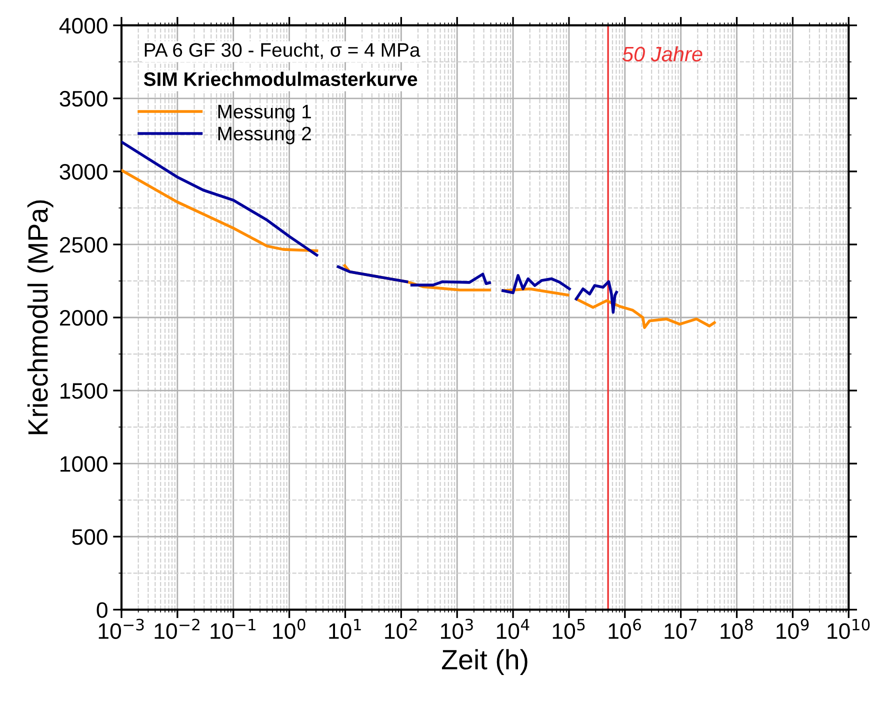 Image resolution: width=874 pixels, height=704 pixels. What do you see at coordinates (401, 629) in the screenshot?
I see `x-tick-label: 10$^{2}$` at bounding box center [401, 629].